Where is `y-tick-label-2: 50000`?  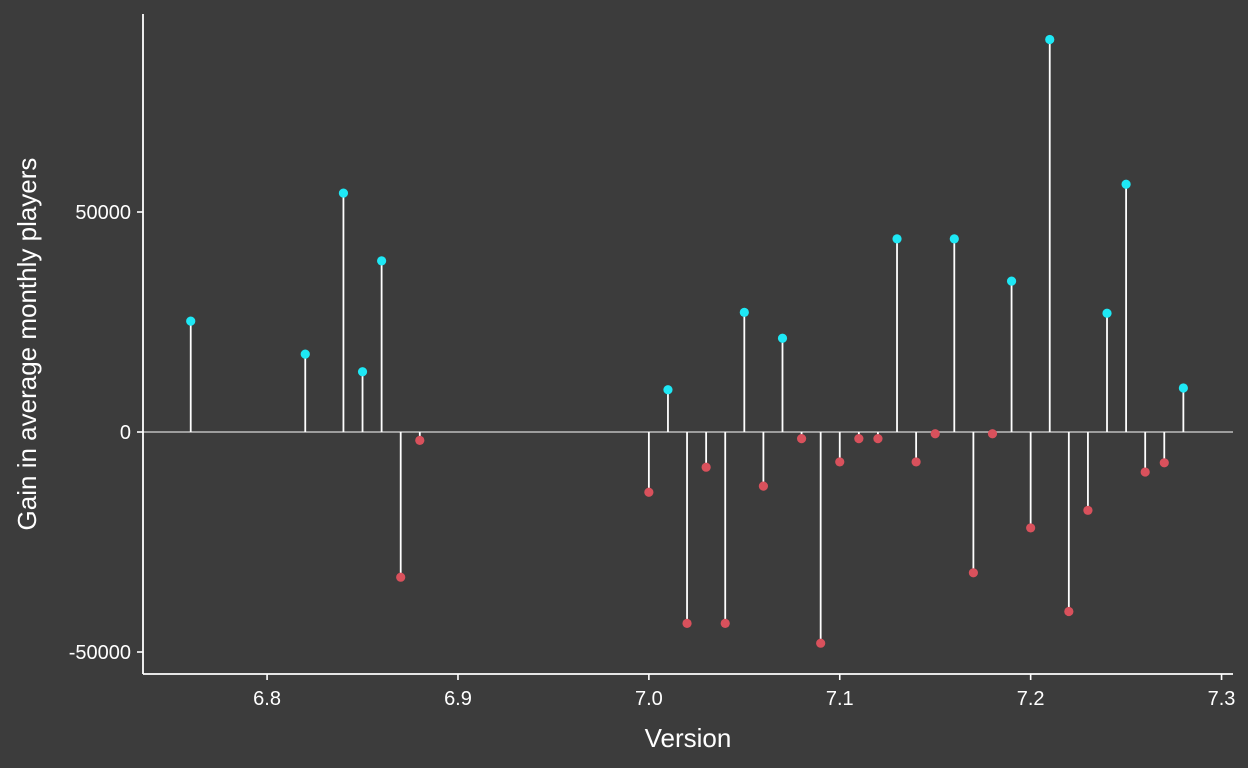 y-tick-label-2: 50000 is located at coordinates (103, 213).